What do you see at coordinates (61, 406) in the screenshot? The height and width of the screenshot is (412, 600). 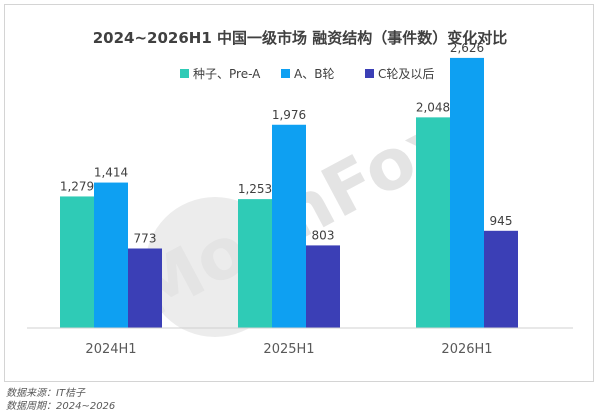 I see `period-note: 数据周期：2024~2026` at bounding box center [61, 406].